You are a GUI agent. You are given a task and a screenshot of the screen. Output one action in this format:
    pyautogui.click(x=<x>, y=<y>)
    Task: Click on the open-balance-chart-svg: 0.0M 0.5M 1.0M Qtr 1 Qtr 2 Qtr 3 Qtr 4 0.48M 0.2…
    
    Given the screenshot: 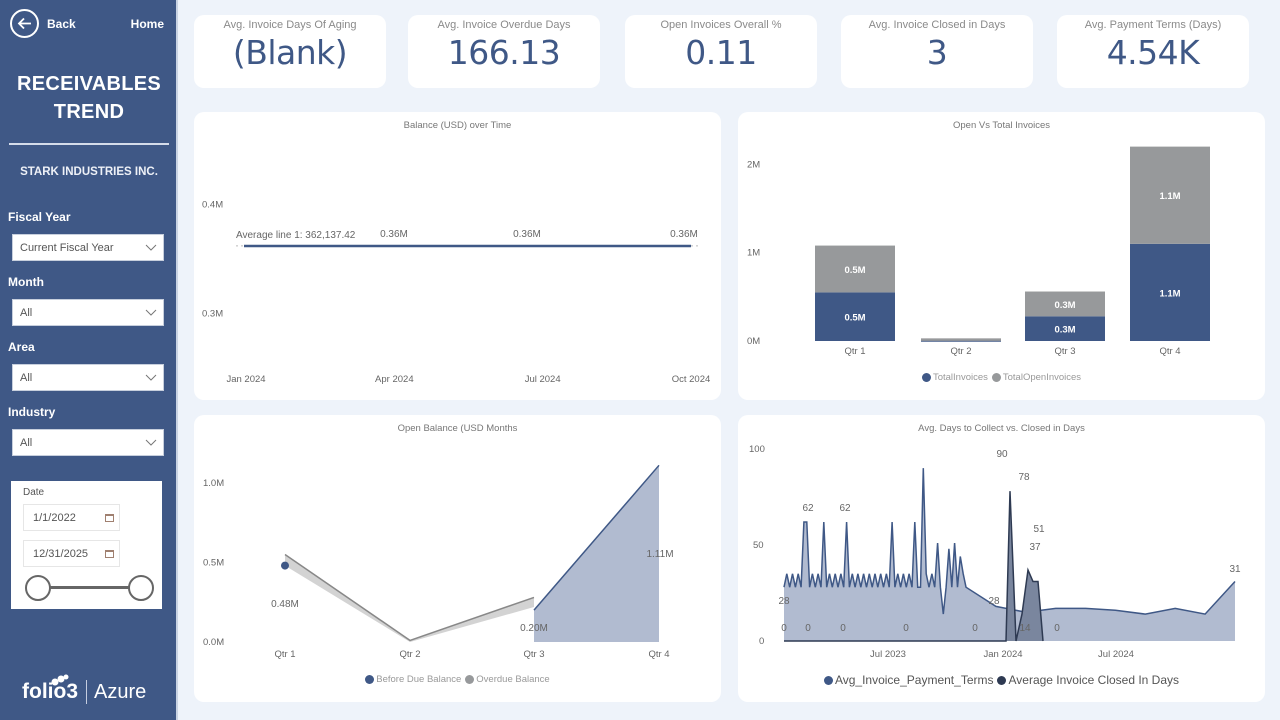 What is the action you would take?
    pyautogui.click(x=438, y=562)
    